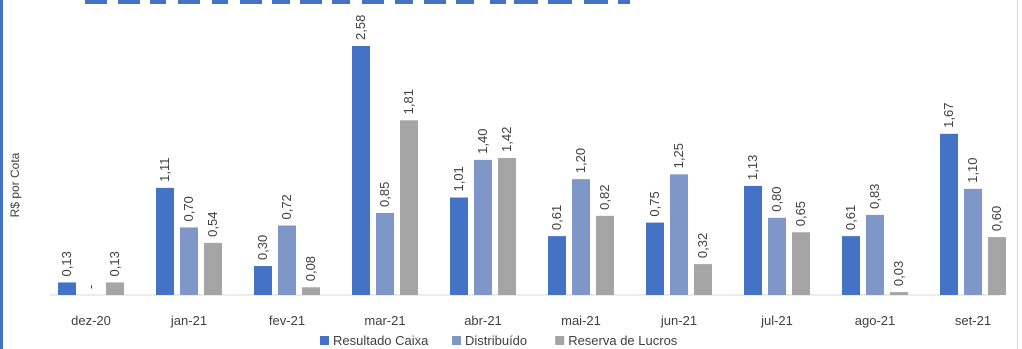 The height and width of the screenshot is (349, 1022). Describe the element at coordinates (483, 320) in the screenshot. I see `x-tick-abr-21: abr-21` at that location.